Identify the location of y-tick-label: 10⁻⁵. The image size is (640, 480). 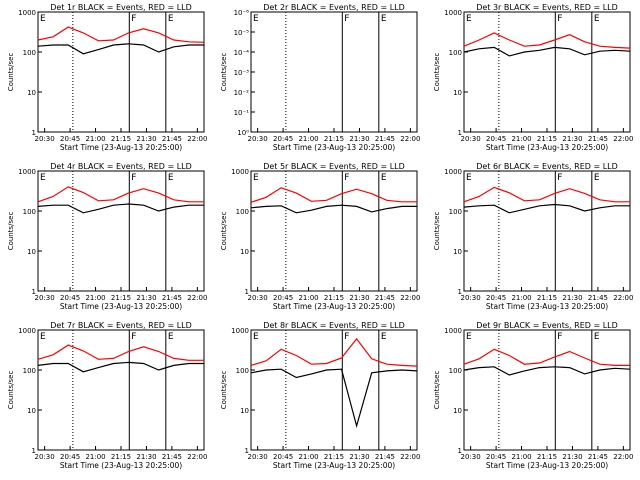
(242, 33).